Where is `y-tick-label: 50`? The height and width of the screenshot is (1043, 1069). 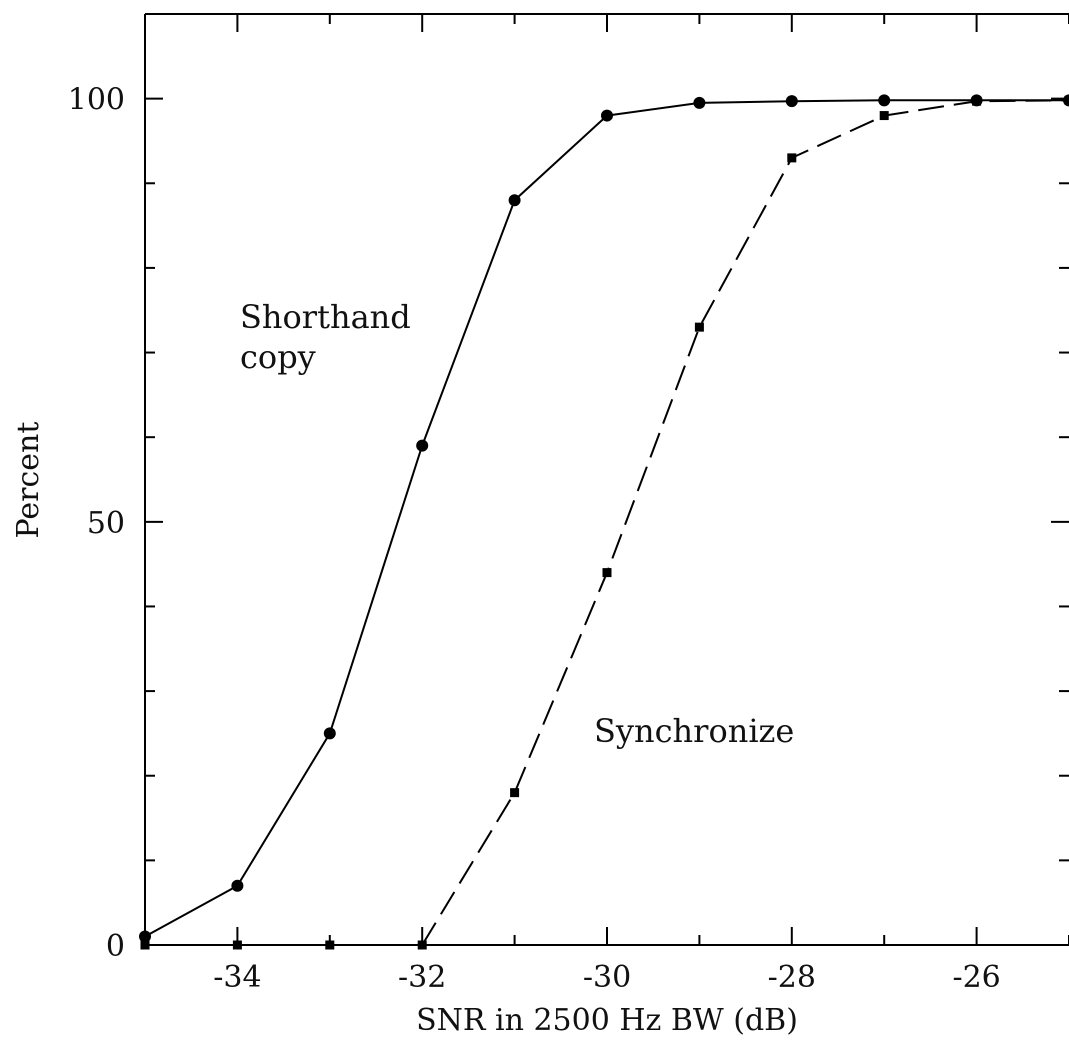
y-tick-label: 50 is located at coordinates (106, 523).